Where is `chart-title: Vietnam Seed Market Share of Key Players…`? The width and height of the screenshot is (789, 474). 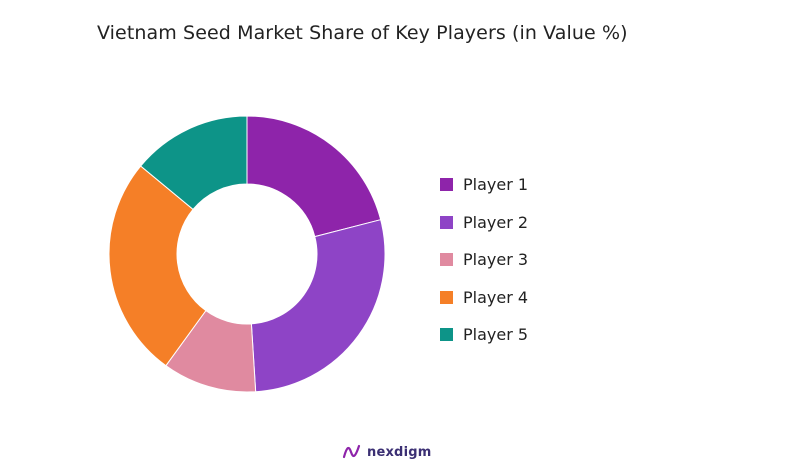
chart-title: Vietnam Seed Market Share of Key Players… is located at coordinates (362, 33).